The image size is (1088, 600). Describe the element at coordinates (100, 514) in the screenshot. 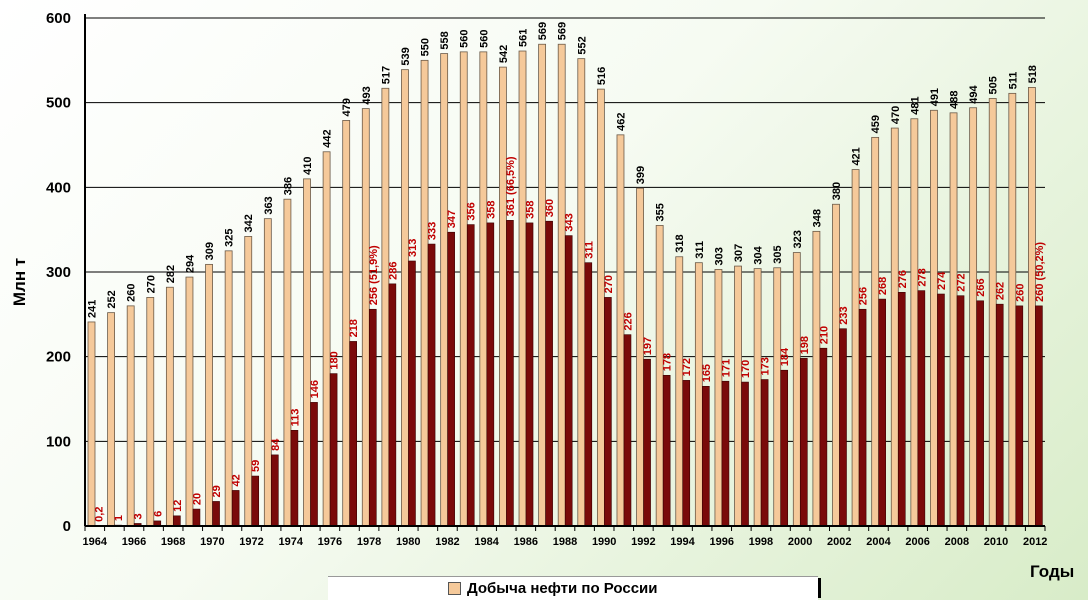

I see `west-siberia-data-label: 0,2` at that location.